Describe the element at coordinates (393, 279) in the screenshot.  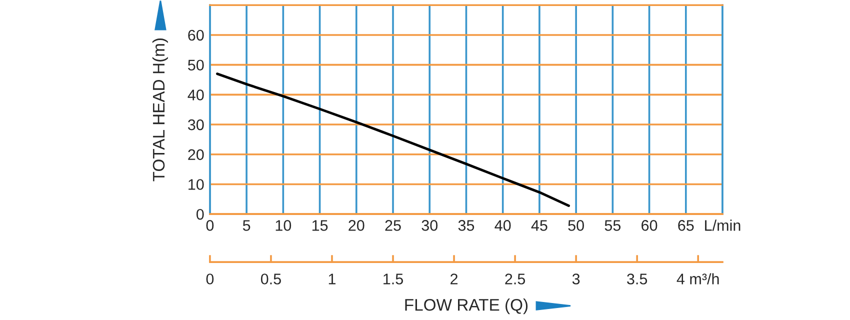
I see `x2-tick-label: 1.5` at that location.